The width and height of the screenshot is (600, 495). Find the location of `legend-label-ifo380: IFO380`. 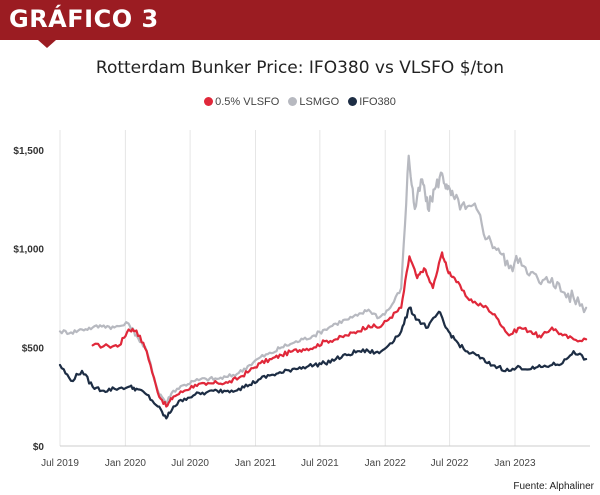

legend-label-ifo380: IFO380 is located at coordinates (377, 102).